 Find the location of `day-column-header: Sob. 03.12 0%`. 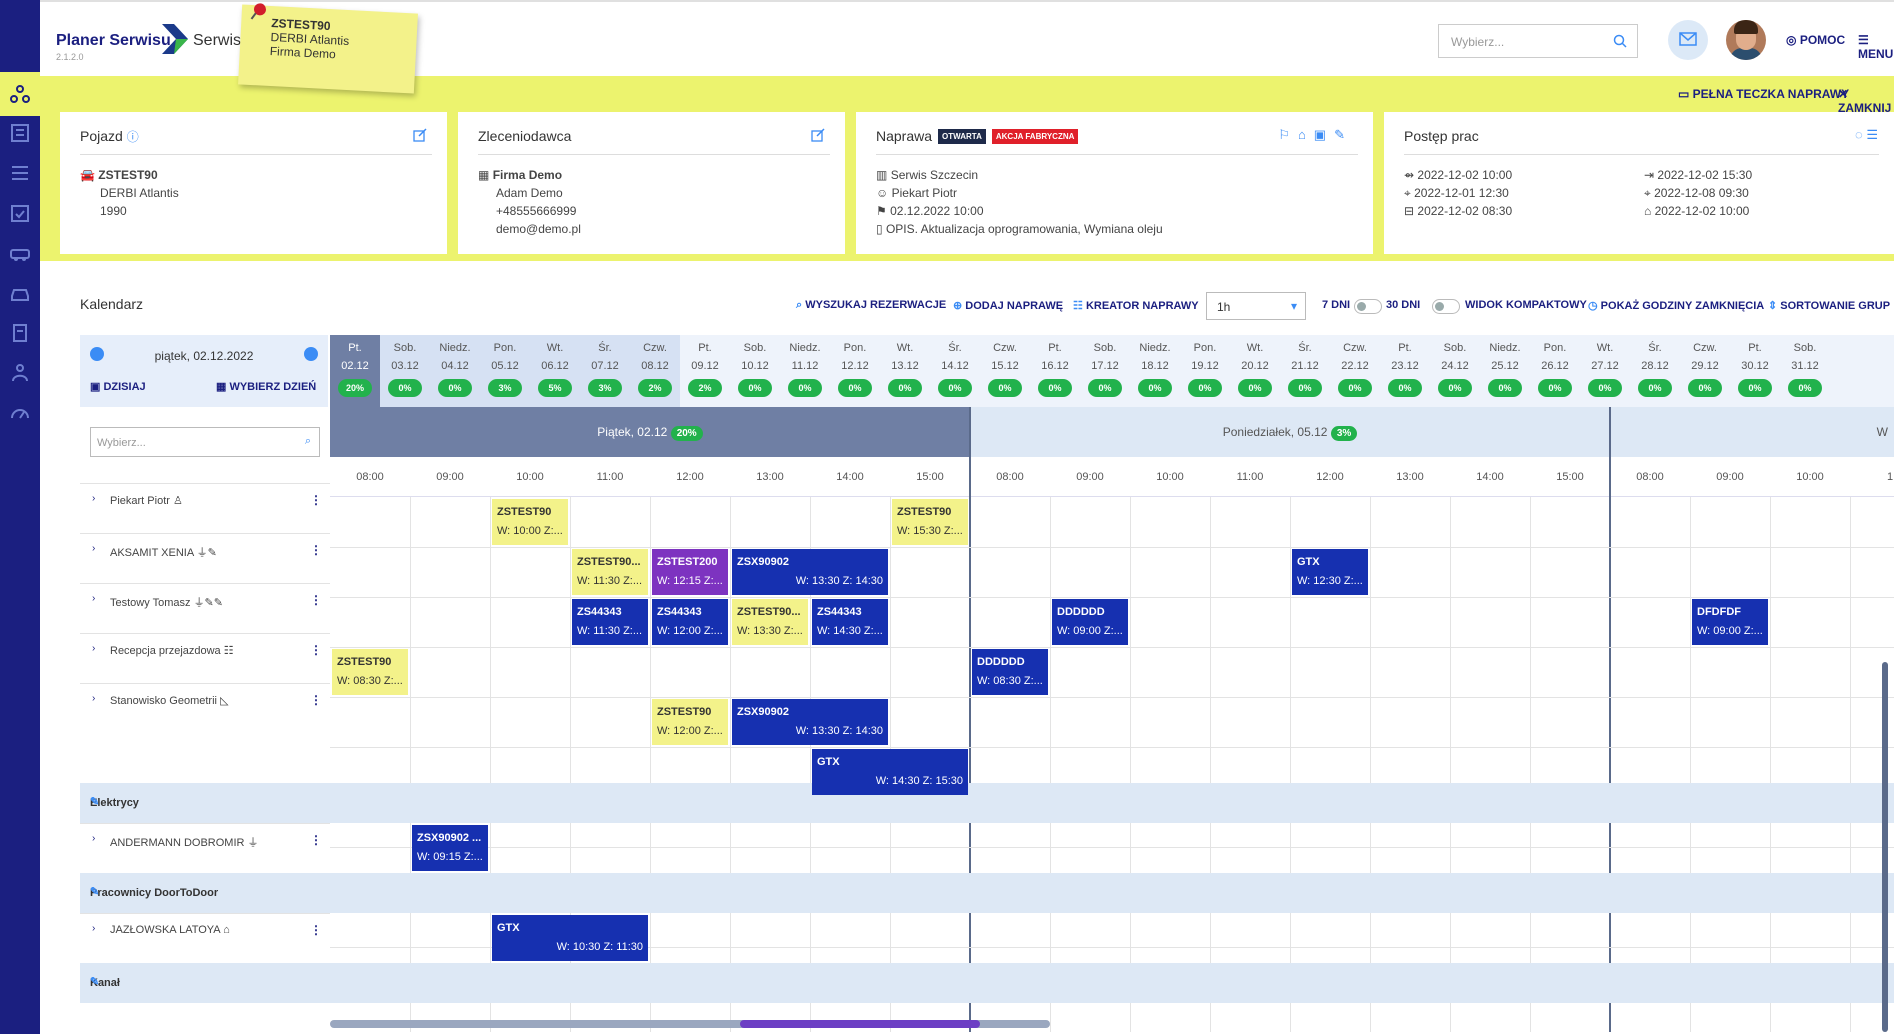

day-column-header: Sob. 03.12 0% is located at coordinates (405, 371).